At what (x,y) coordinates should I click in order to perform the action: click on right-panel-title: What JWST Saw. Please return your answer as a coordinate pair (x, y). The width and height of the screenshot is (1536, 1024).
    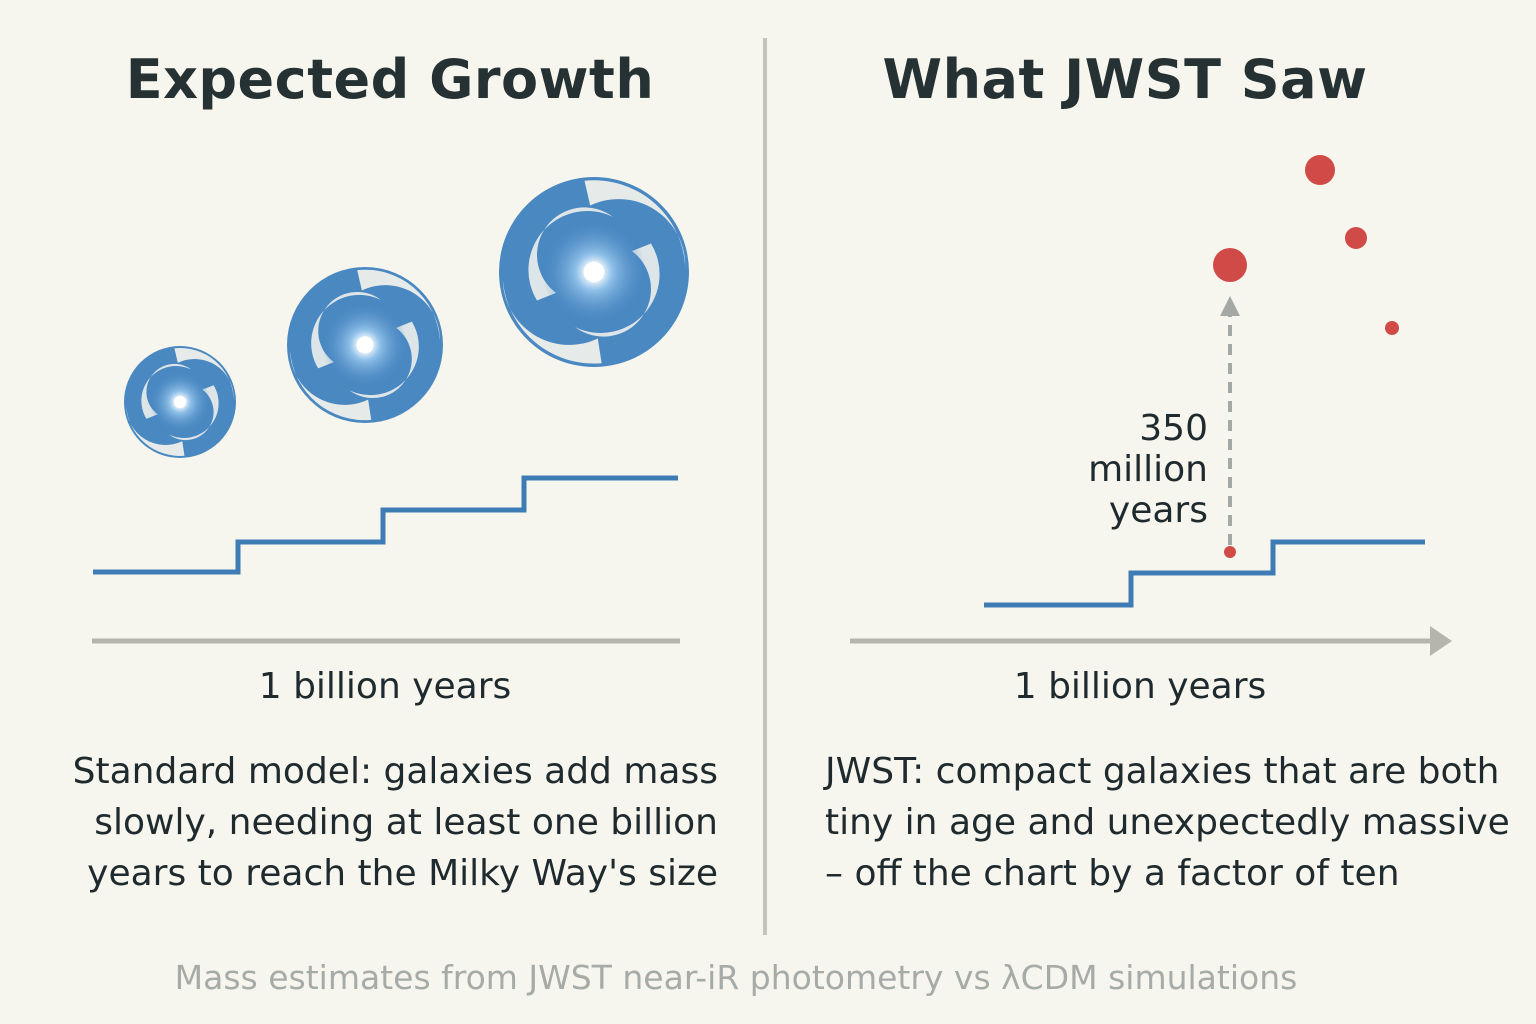
    Looking at the image, I should click on (1125, 79).